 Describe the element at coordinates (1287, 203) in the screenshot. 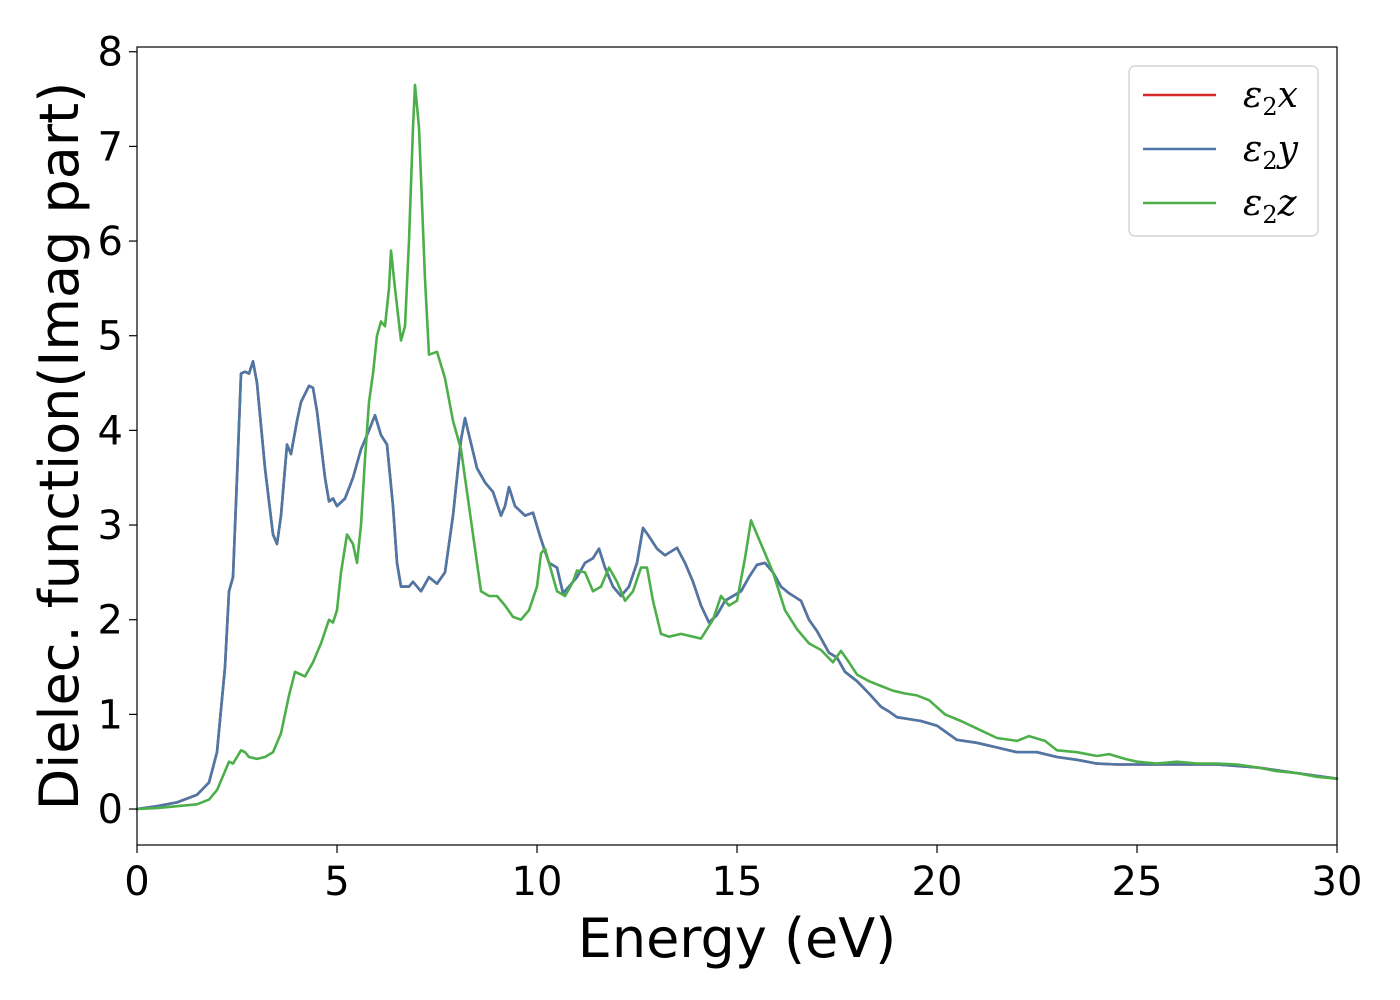

I see `legend-variable: z` at that location.